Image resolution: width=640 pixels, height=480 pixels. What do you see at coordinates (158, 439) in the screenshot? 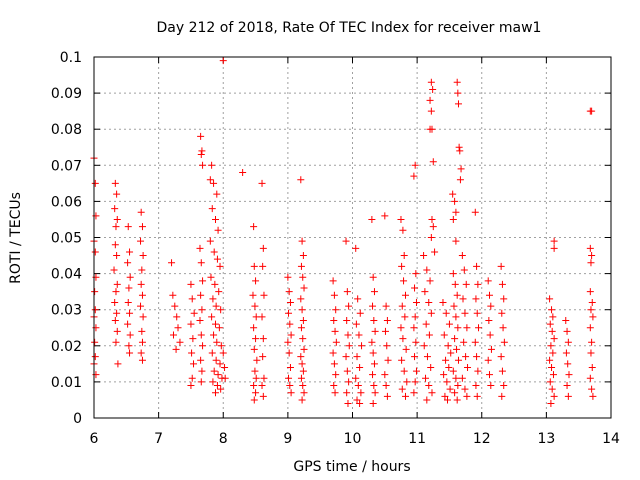
I see `x-tick-label: 7` at bounding box center [158, 439].